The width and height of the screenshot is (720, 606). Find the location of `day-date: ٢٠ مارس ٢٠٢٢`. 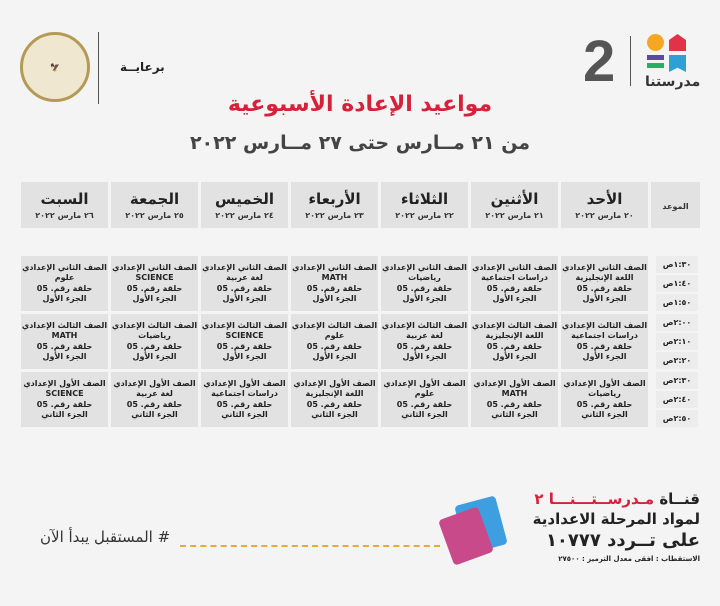

day-date: ٢٠ مارس ٢٠٢٢ is located at coordinates (604, 215).